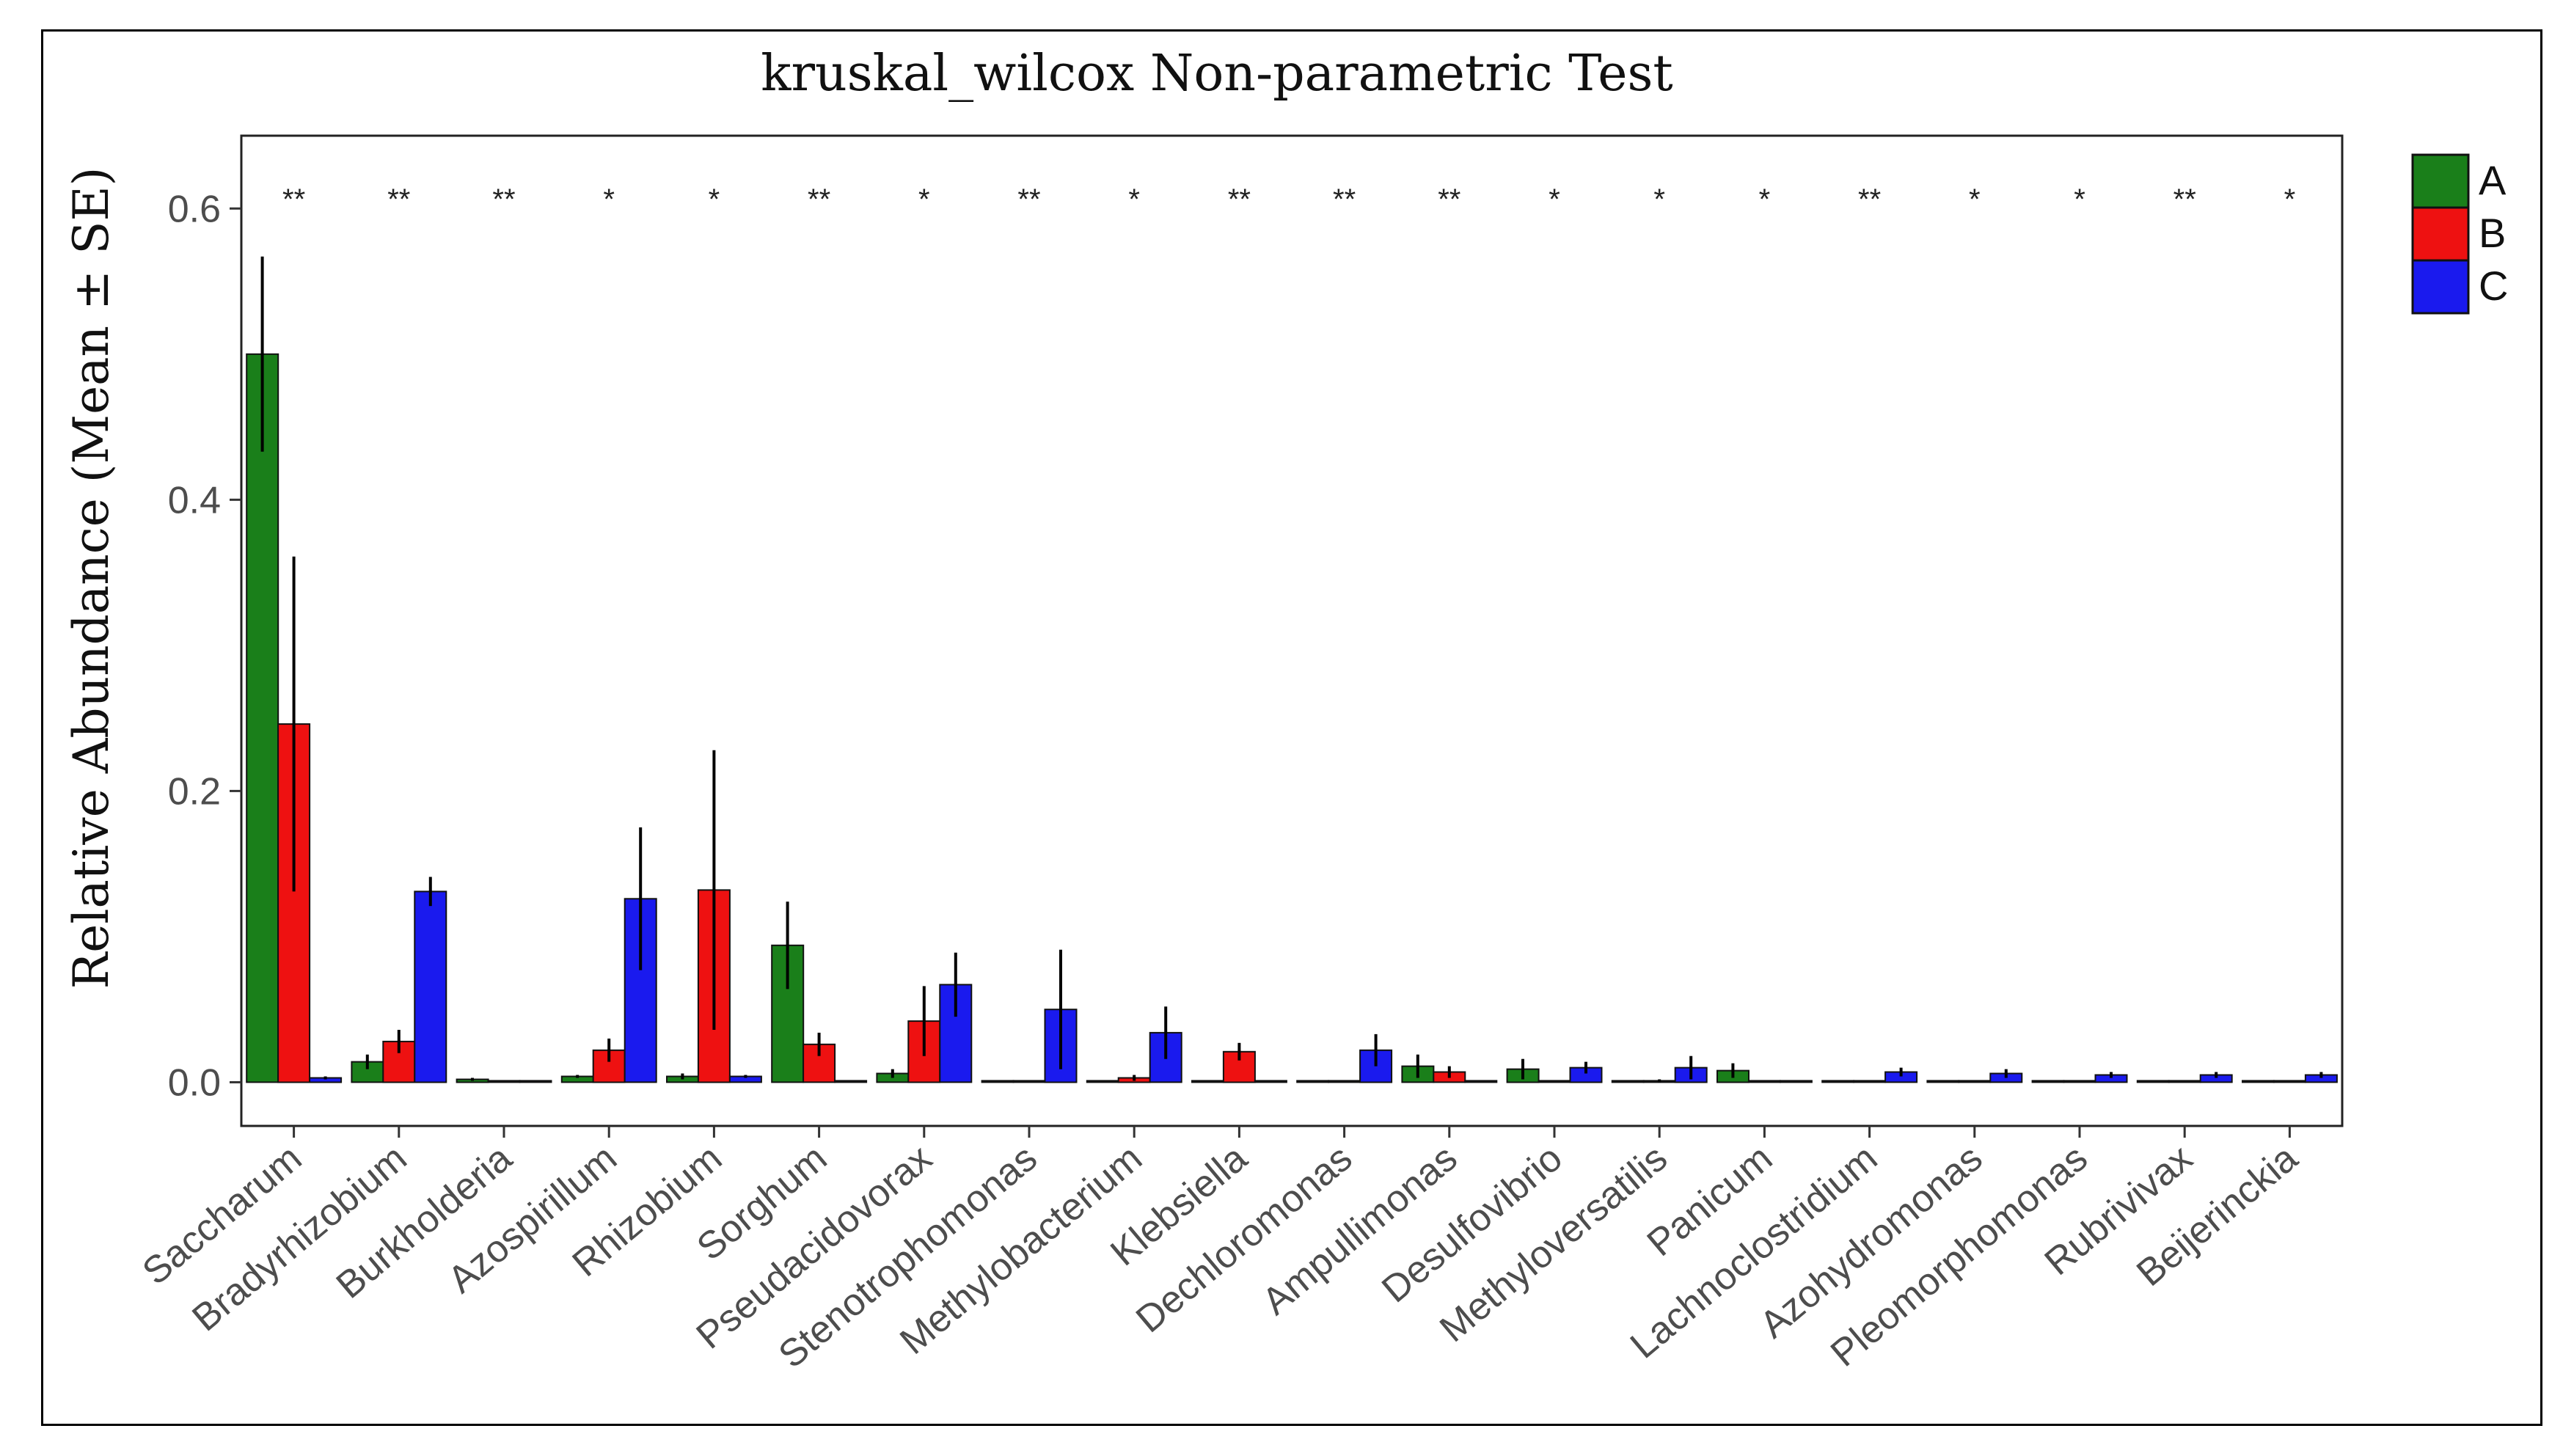 The height and width of the screenshot is (1456, 2574). Describe the element at coordinates (2259, 1081) in the screenshot. I see `bar-A-beijerinckia` at that location.